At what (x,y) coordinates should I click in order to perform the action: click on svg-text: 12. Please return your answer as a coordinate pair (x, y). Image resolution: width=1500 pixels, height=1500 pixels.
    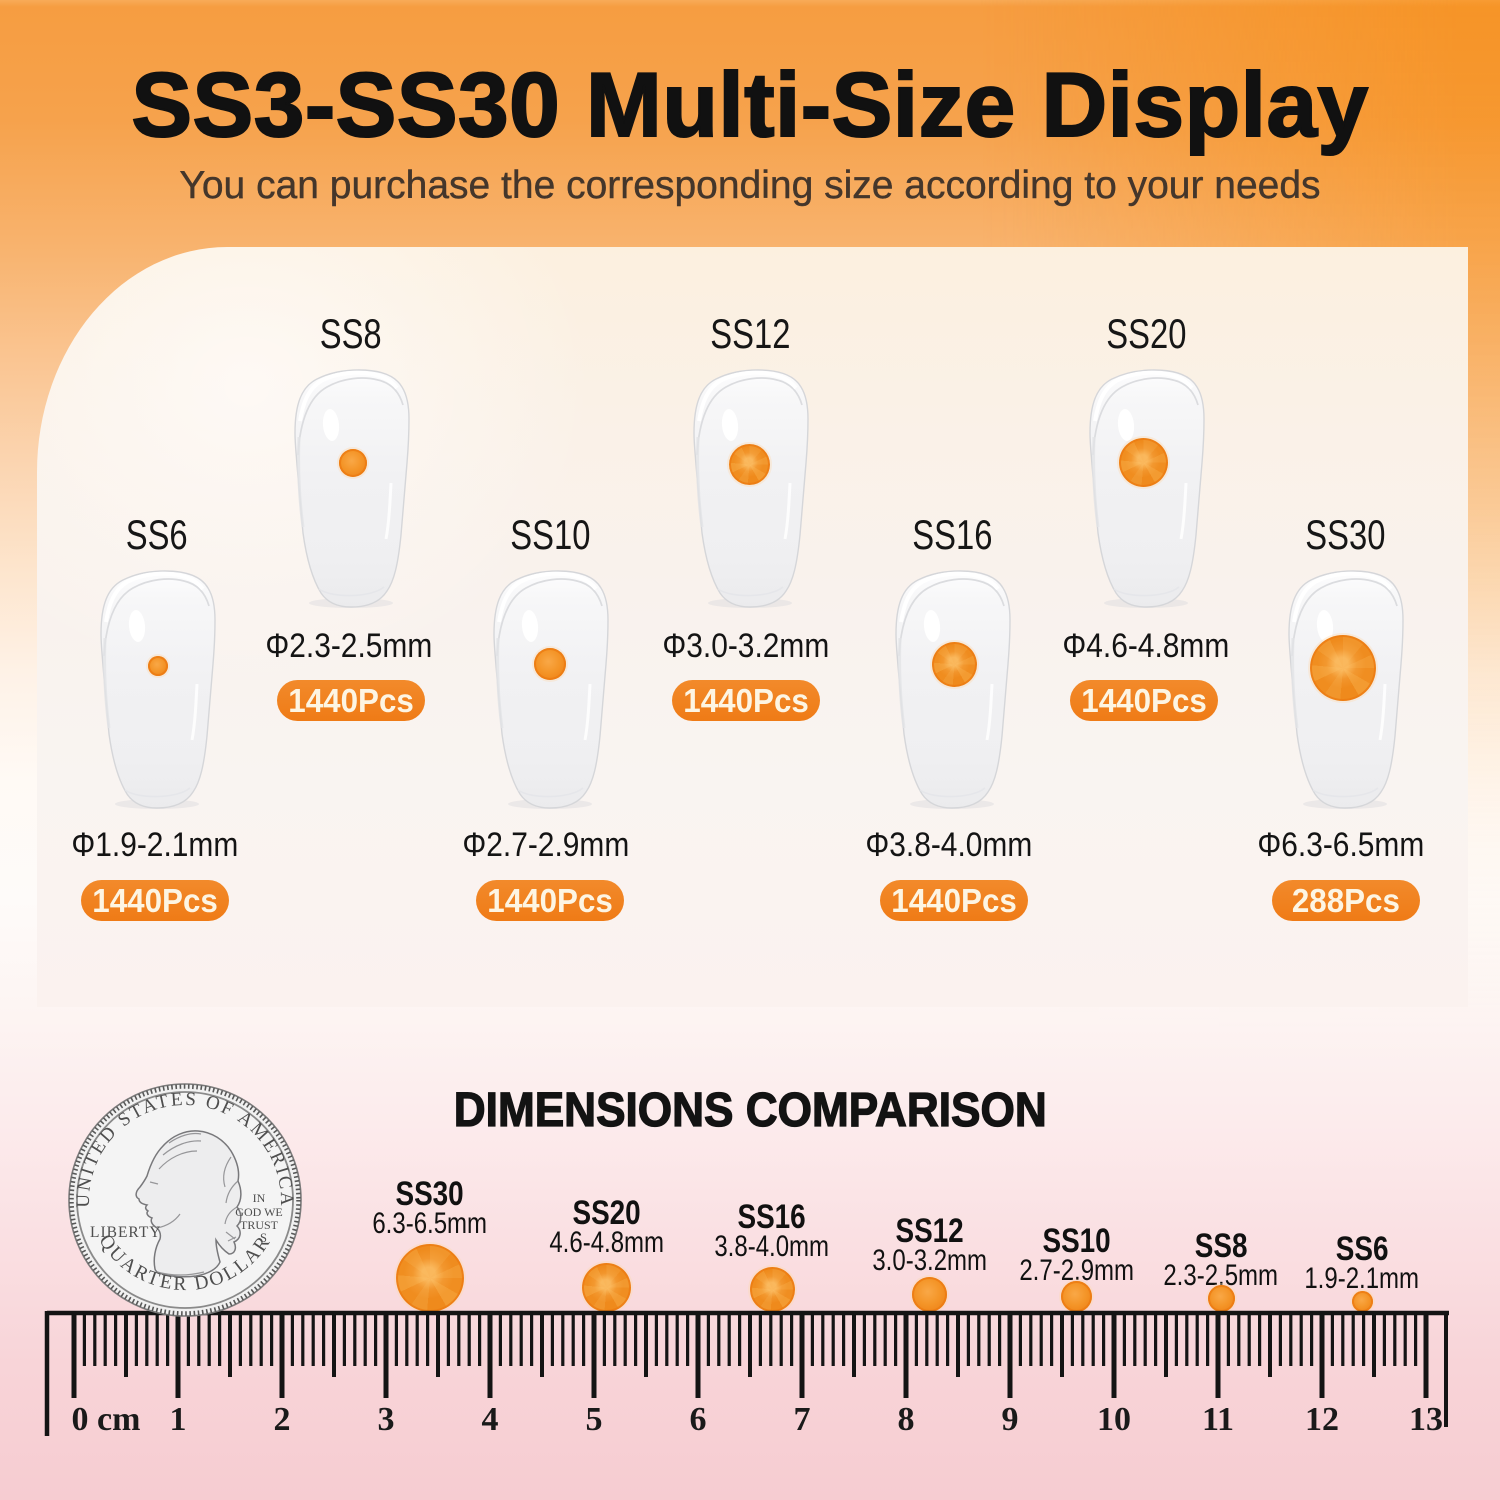
    Looking at the image, I should click on (1322, 1419).